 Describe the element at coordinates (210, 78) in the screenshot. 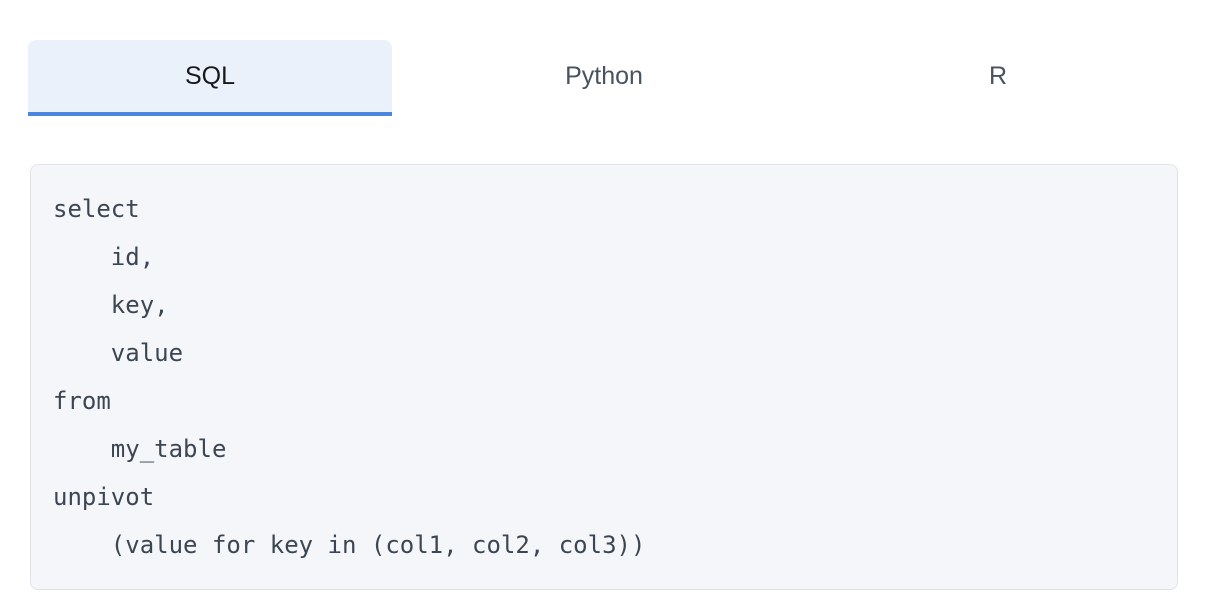

I see `tab-sql: SQL` at that location.